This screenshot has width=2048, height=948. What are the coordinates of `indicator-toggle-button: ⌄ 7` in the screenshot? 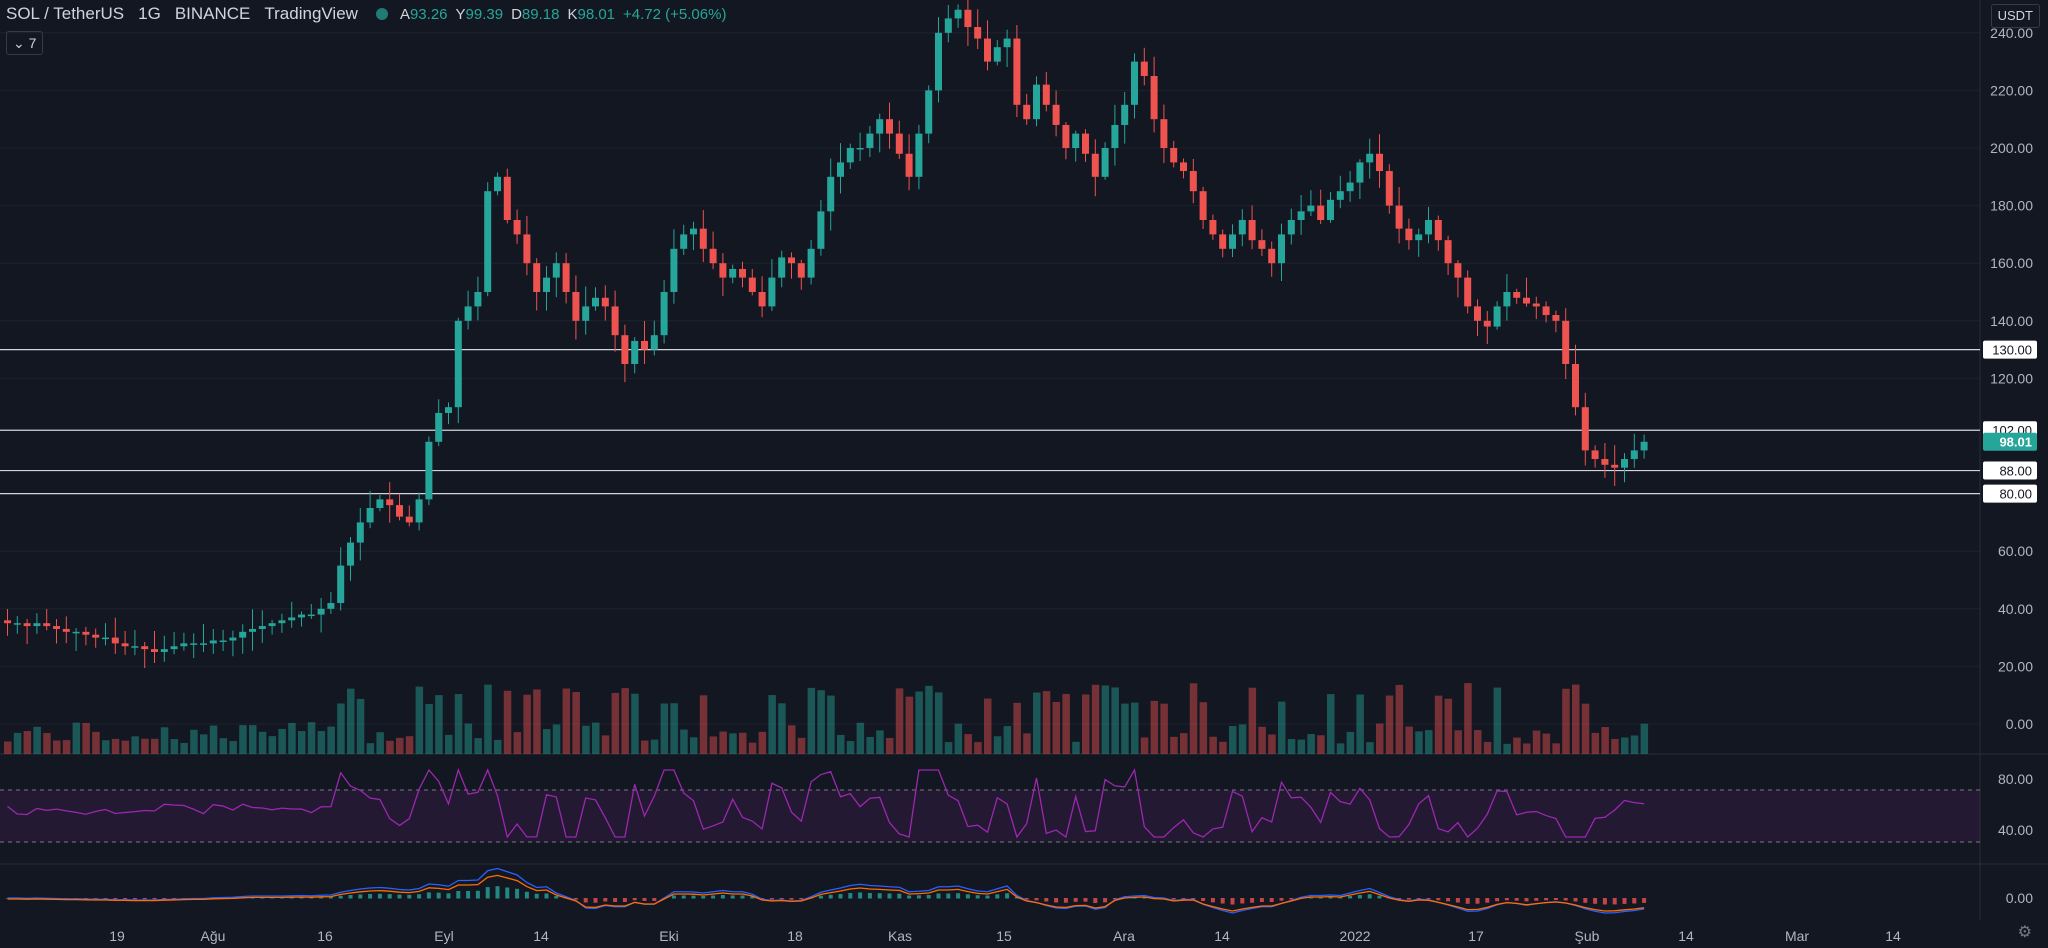 It's located at (25, 43).